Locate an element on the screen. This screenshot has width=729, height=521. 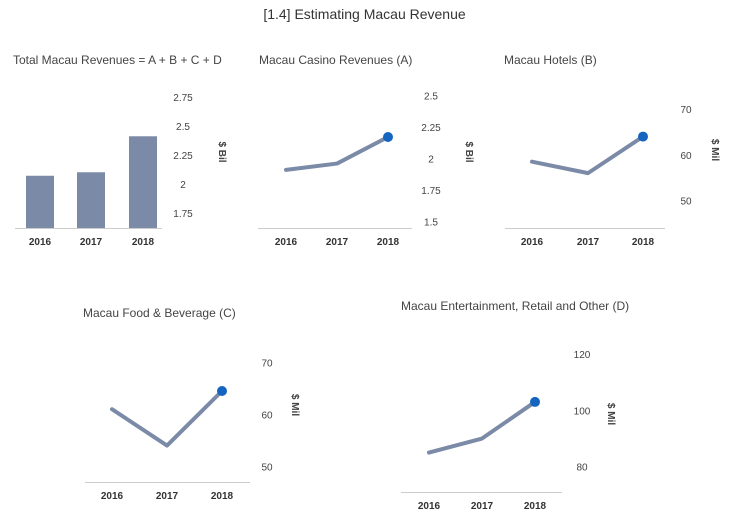
y-tick-label: 100 is located at coordinates (582, 411).